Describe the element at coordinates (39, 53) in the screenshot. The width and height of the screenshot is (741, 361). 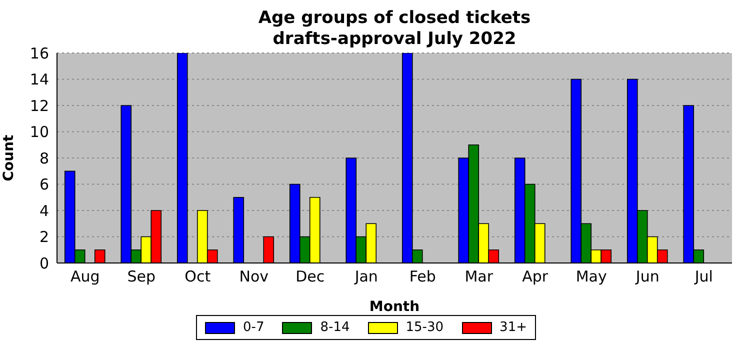
I see `y-tick-label: 16` at that location.